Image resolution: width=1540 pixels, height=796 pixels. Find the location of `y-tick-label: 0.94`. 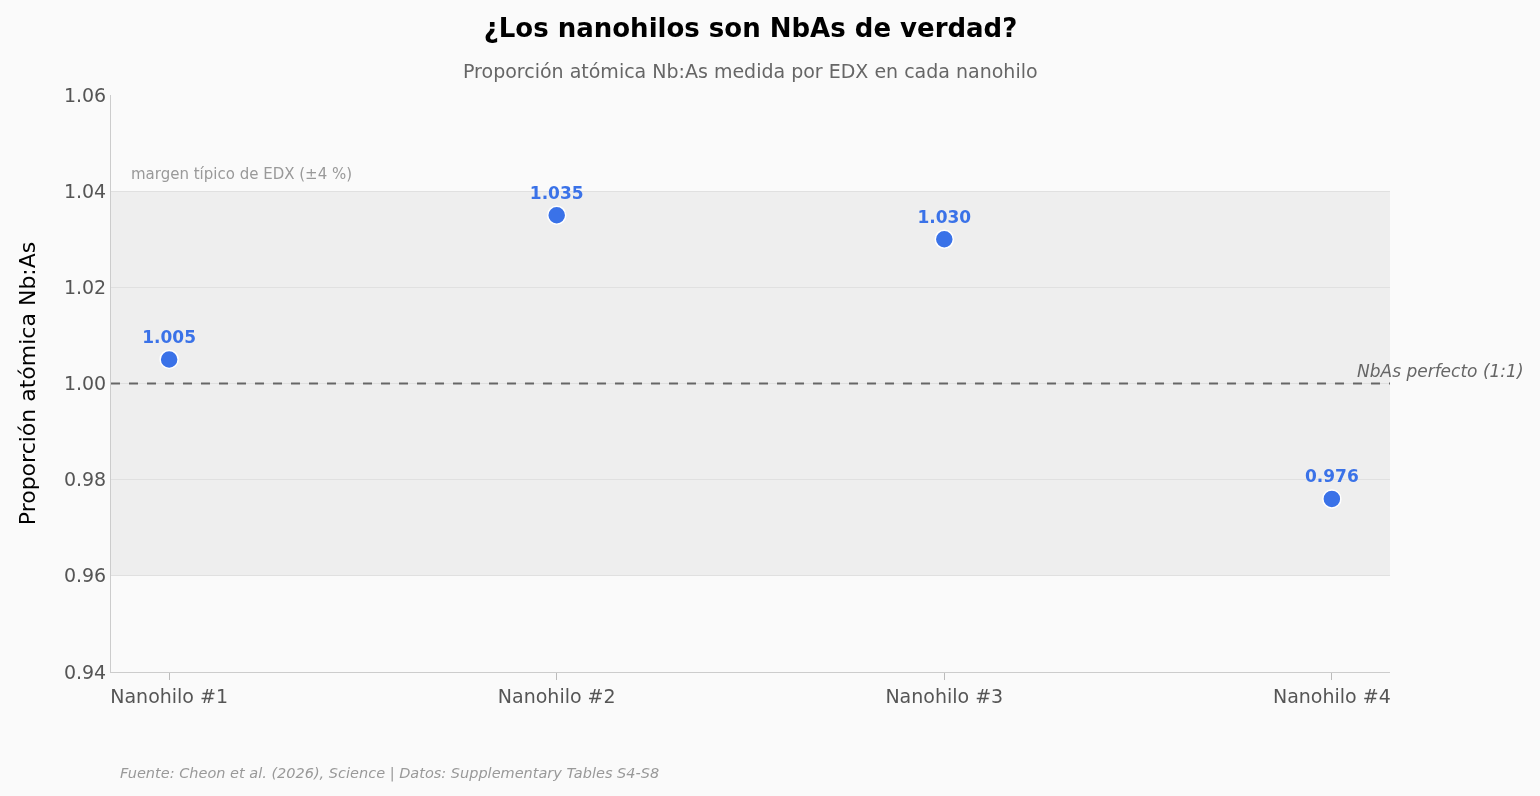

y-tick-label: 0.94 is located at coordinates (85, 671).